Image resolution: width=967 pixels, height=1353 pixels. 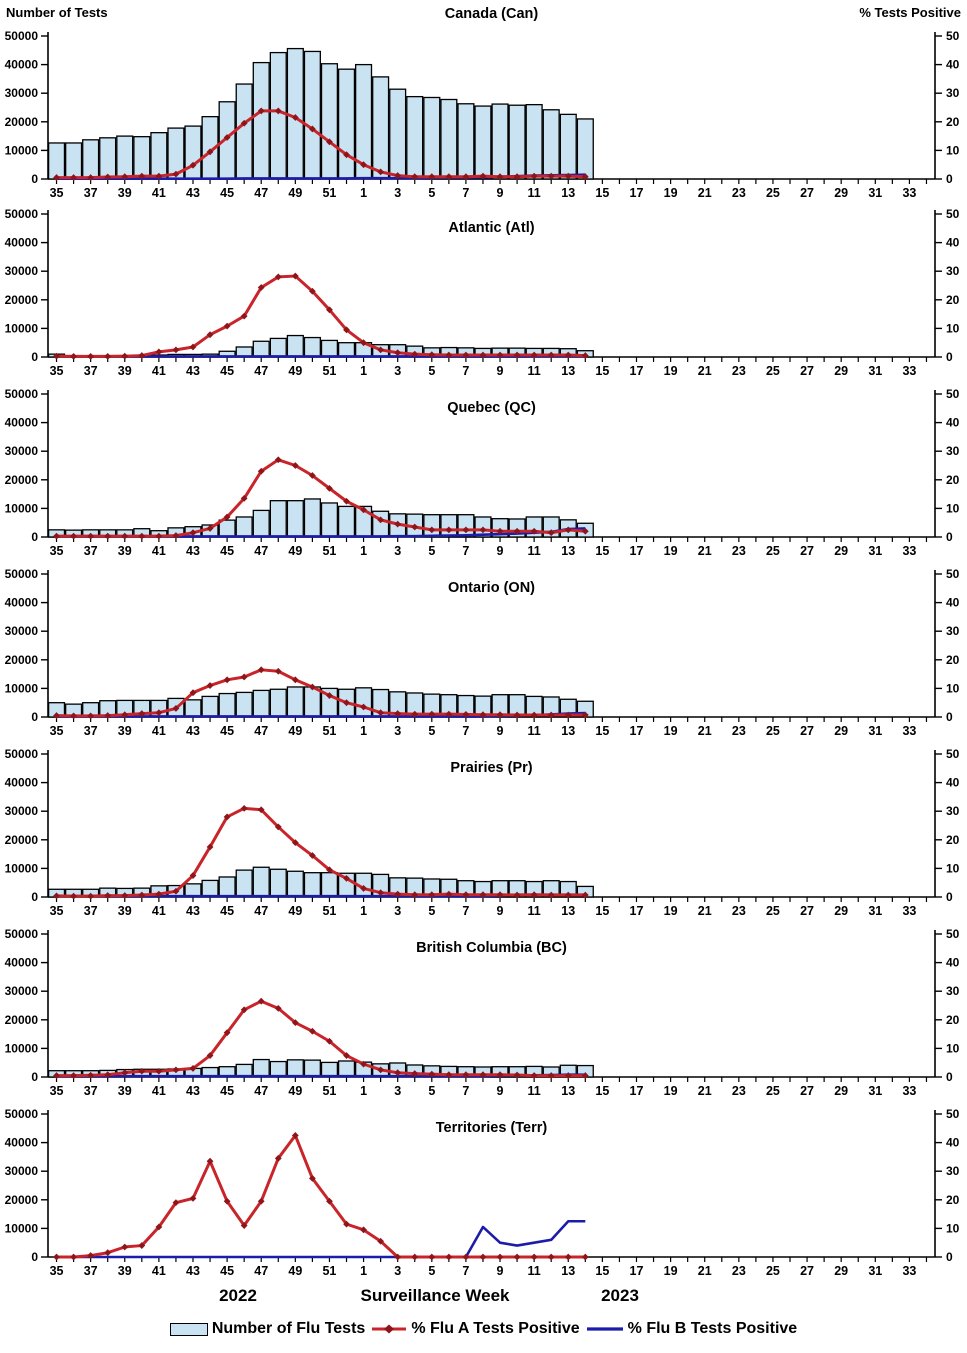 What do you see at coordinates (534, 1091) in the screenshot?
I see `week-label: 11` at bounding box center [534, 1091].